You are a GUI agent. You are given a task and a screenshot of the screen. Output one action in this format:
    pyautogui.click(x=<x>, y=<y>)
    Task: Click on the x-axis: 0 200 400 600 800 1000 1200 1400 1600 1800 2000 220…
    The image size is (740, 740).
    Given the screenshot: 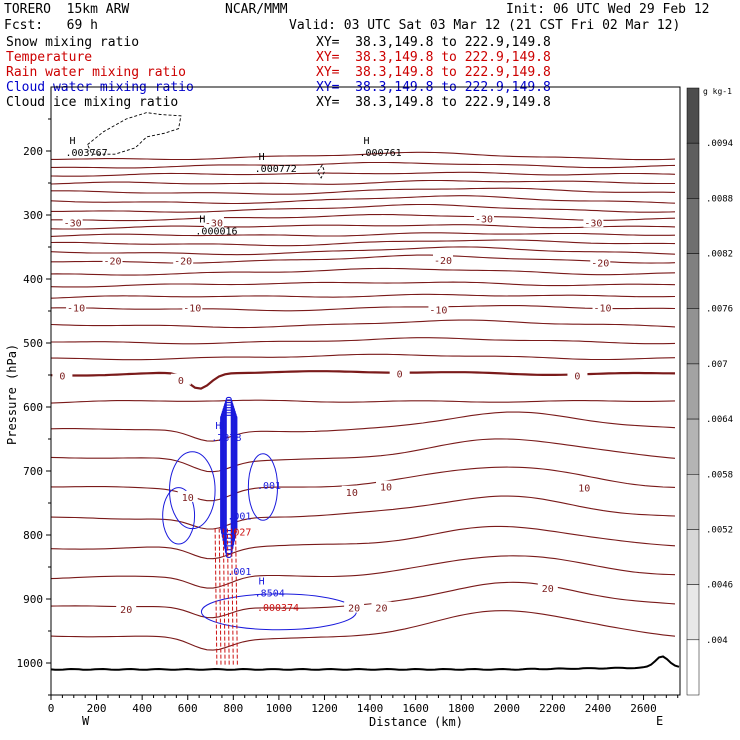 What is the action you would take?
    pyautogui.click(x=363, y=705)
    